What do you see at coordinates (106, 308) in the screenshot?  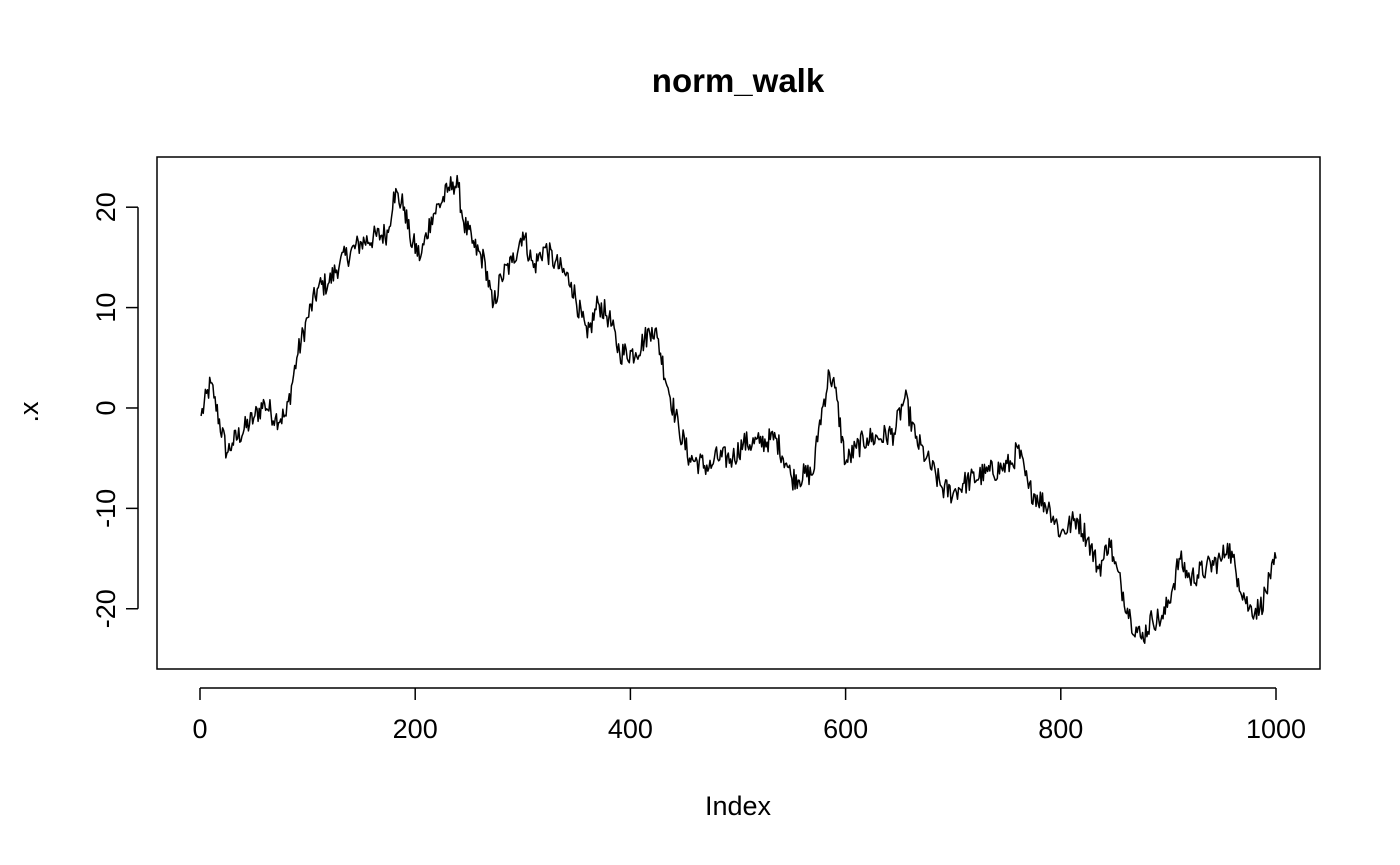 I see `y-tick-label: 10` at bounding box center [106, 308].